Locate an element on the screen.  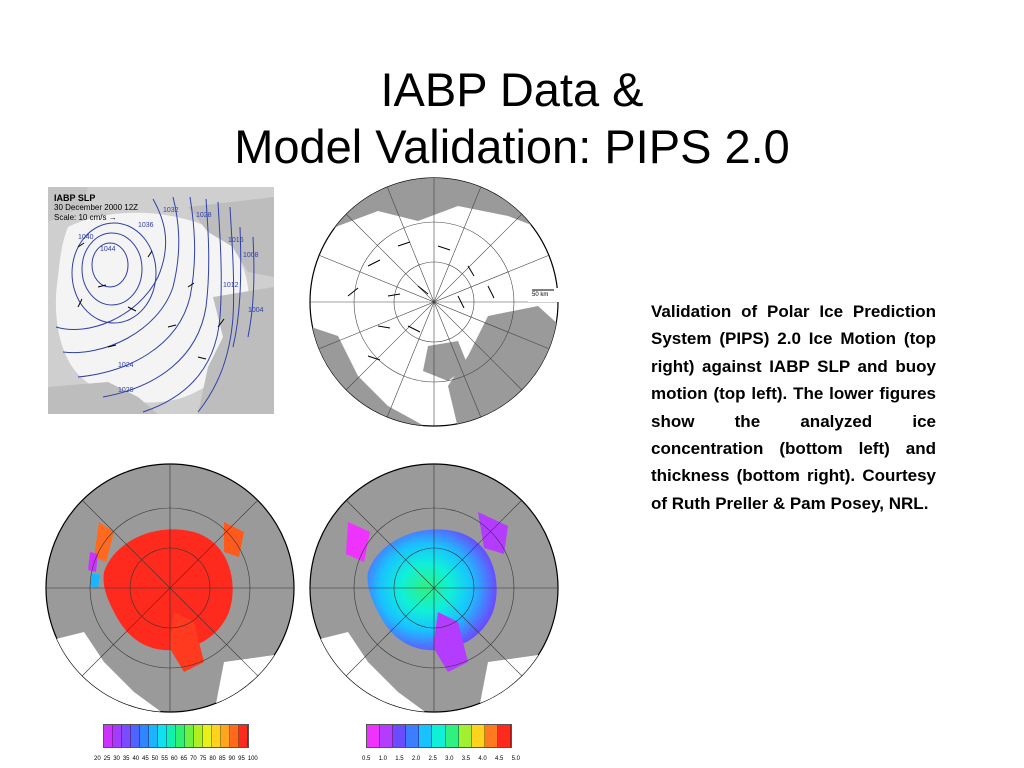
contour-label-1008: 1008 is located at coordinates (251, 255).